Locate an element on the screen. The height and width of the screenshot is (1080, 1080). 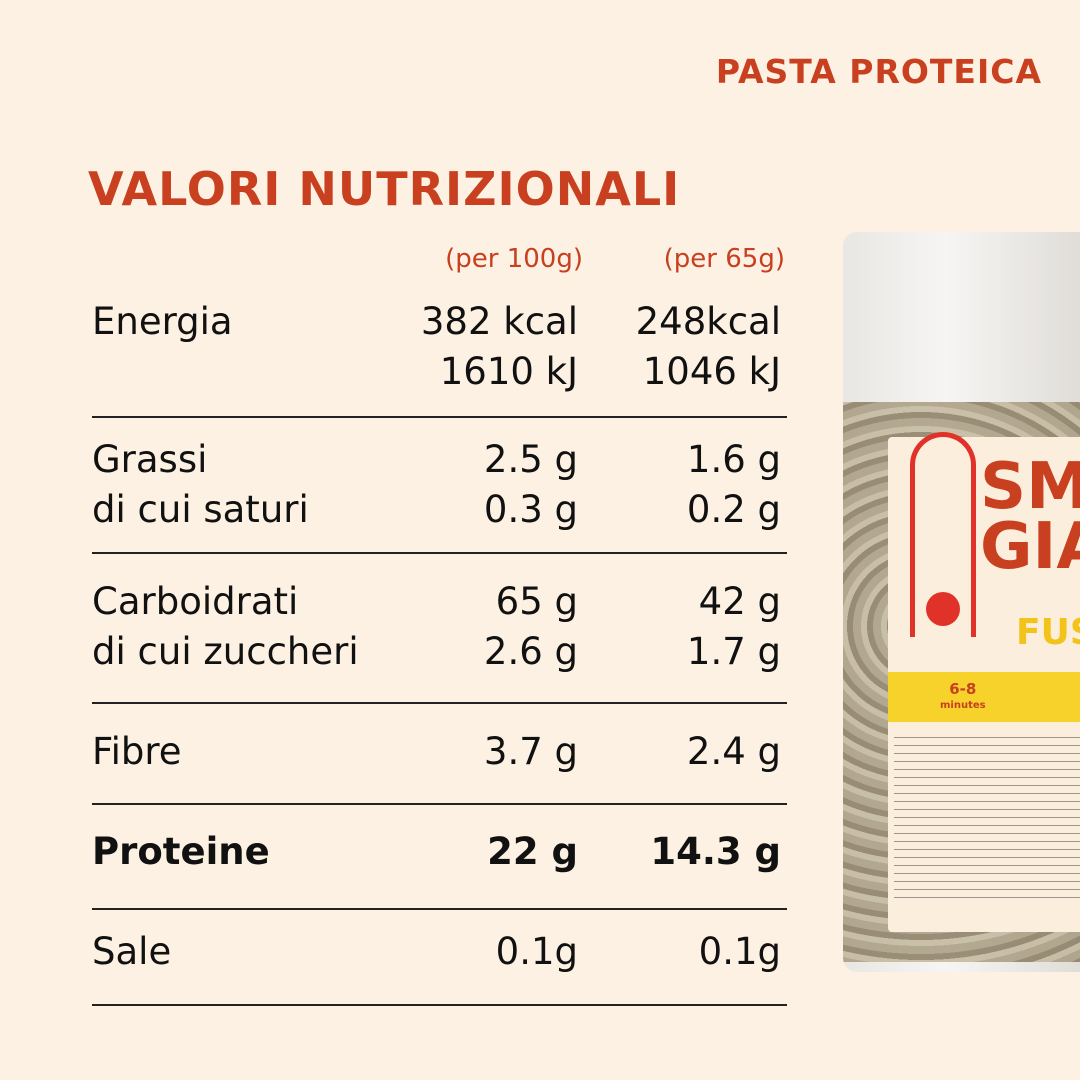
row-label: Sale is located at coordinates (132, 951).